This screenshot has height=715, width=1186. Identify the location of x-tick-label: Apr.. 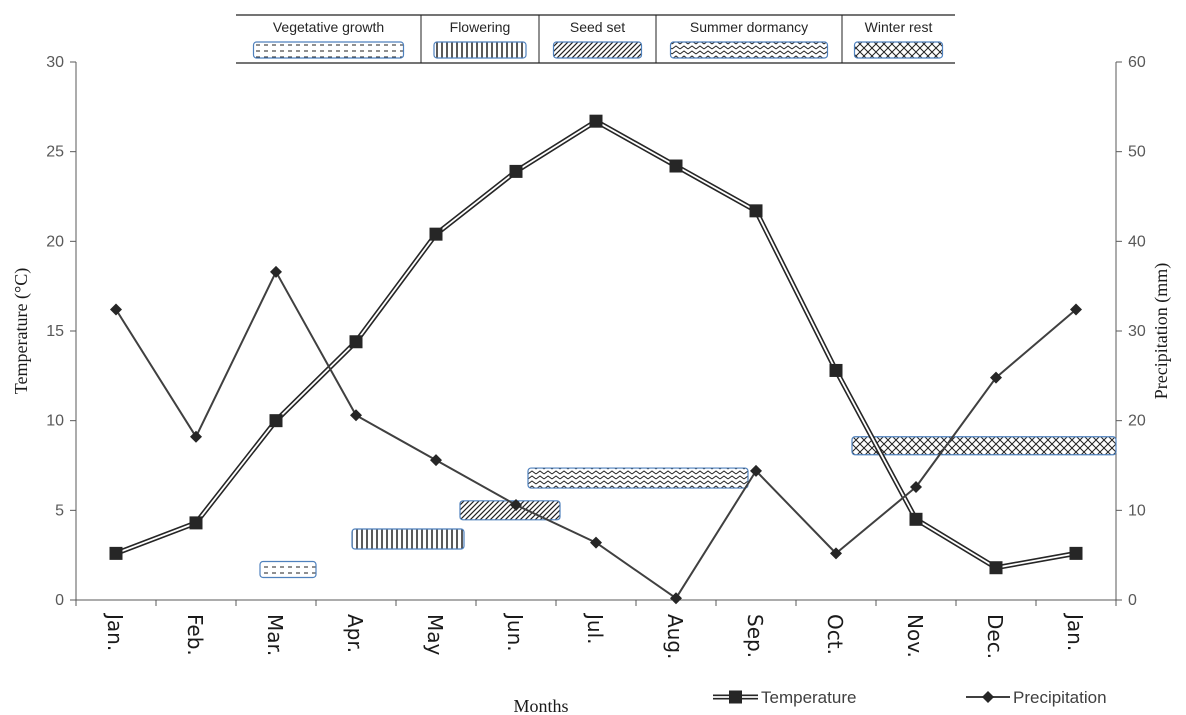
(355, 633).